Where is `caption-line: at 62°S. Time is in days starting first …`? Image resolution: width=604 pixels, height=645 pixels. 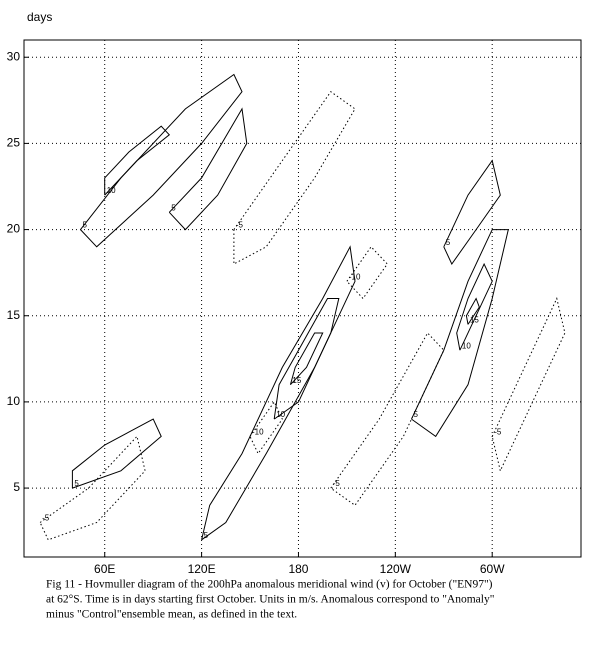
caption-line: at 62°S. Time is in days starting first … is located at coordinates (270, 600).